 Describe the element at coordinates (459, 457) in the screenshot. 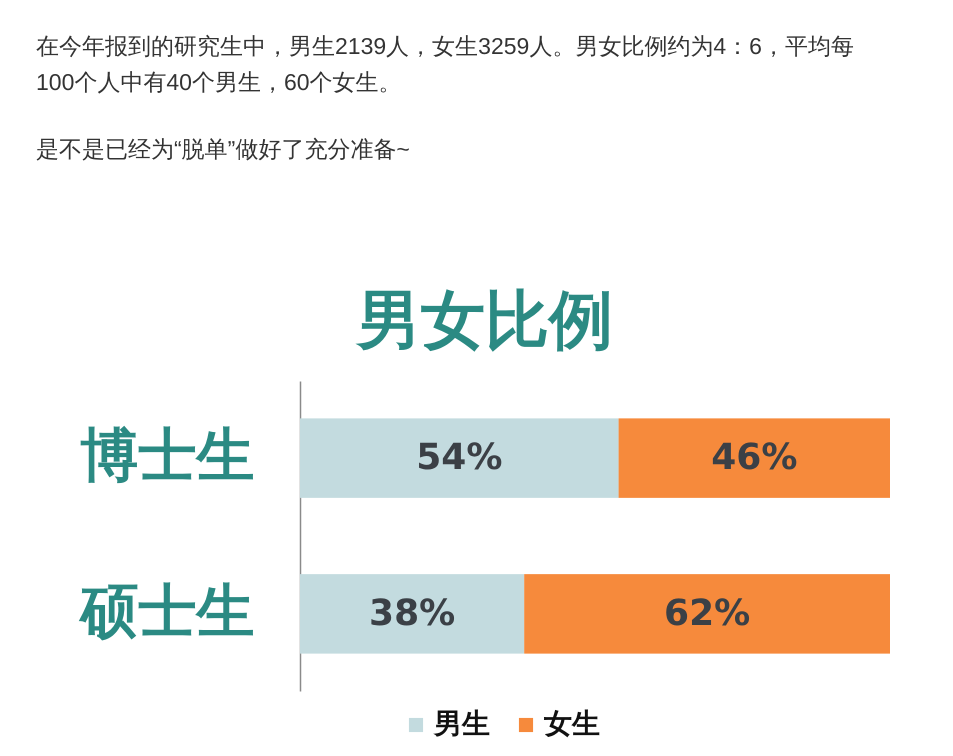

I see `data-label: 54%` at that location.